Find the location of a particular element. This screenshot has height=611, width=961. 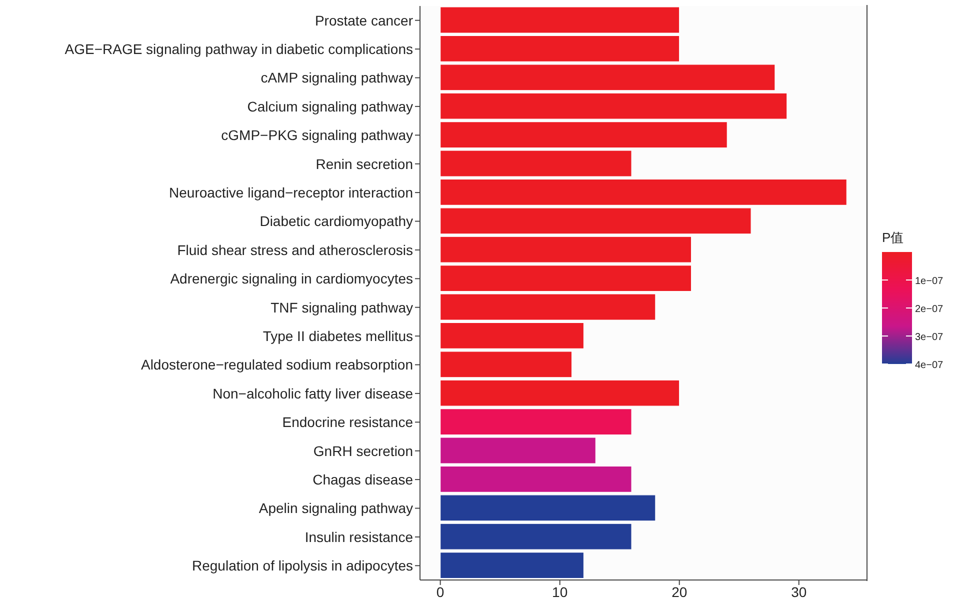

y-tick-label: cGMP−PKG signaling pathway is located at coordinates (317, 135).